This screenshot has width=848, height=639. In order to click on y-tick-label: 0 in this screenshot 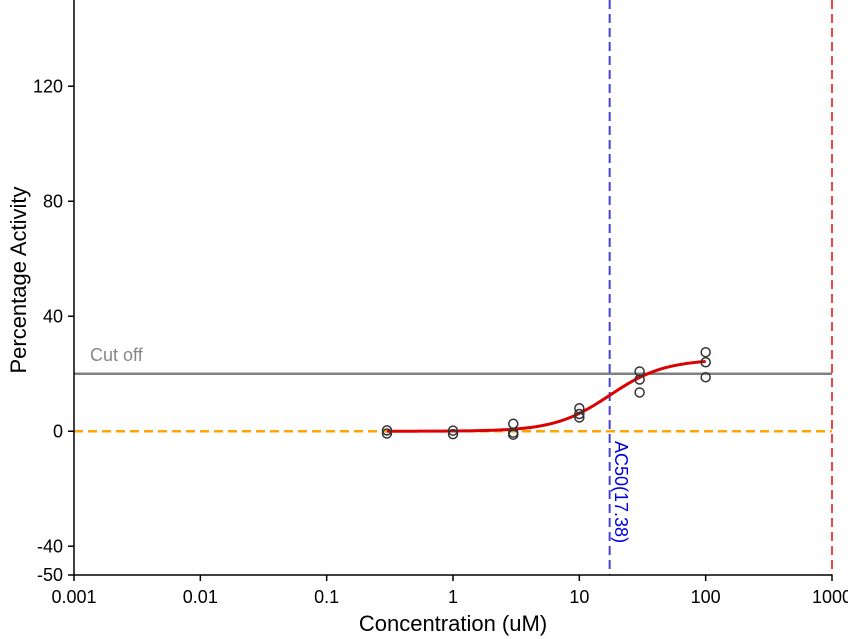, I will do `click(58, 431)`.